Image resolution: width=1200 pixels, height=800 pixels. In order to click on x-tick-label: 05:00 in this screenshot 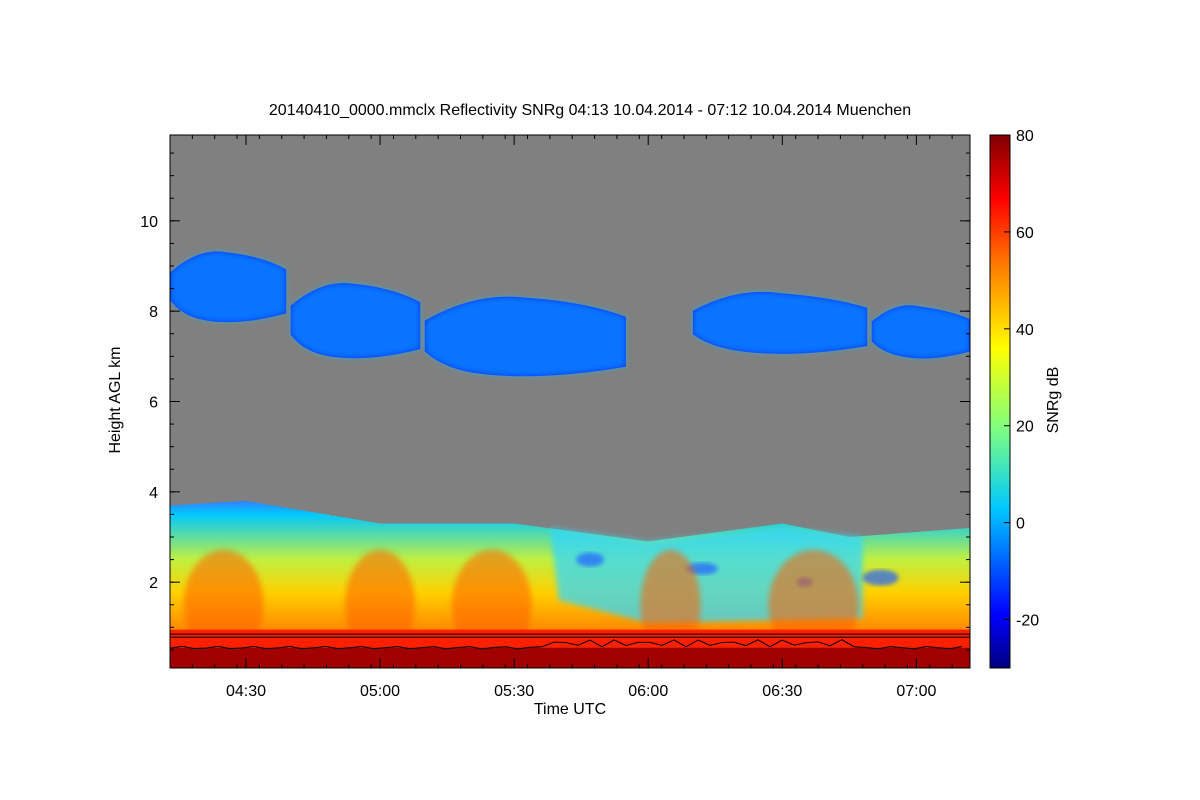, I will do `click(380, 691)`.